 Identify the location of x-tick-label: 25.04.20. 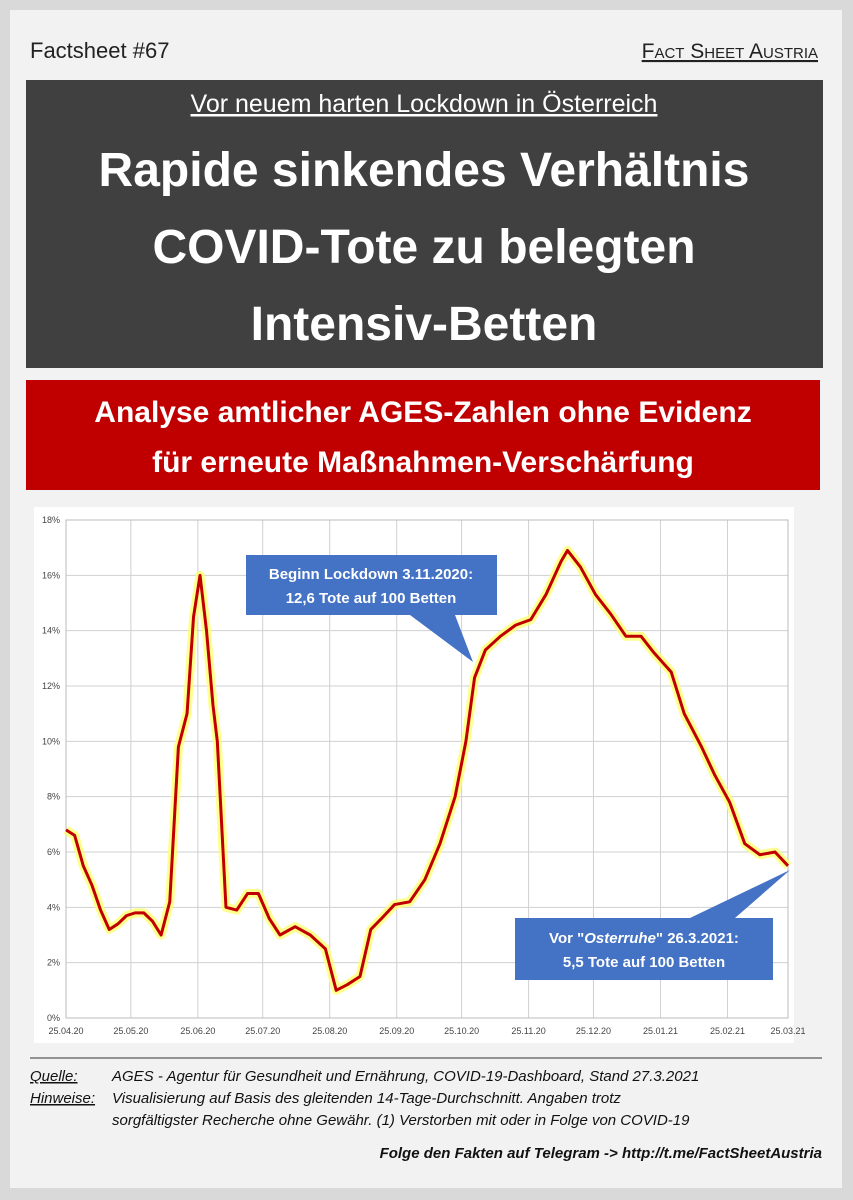
(65, 1031).